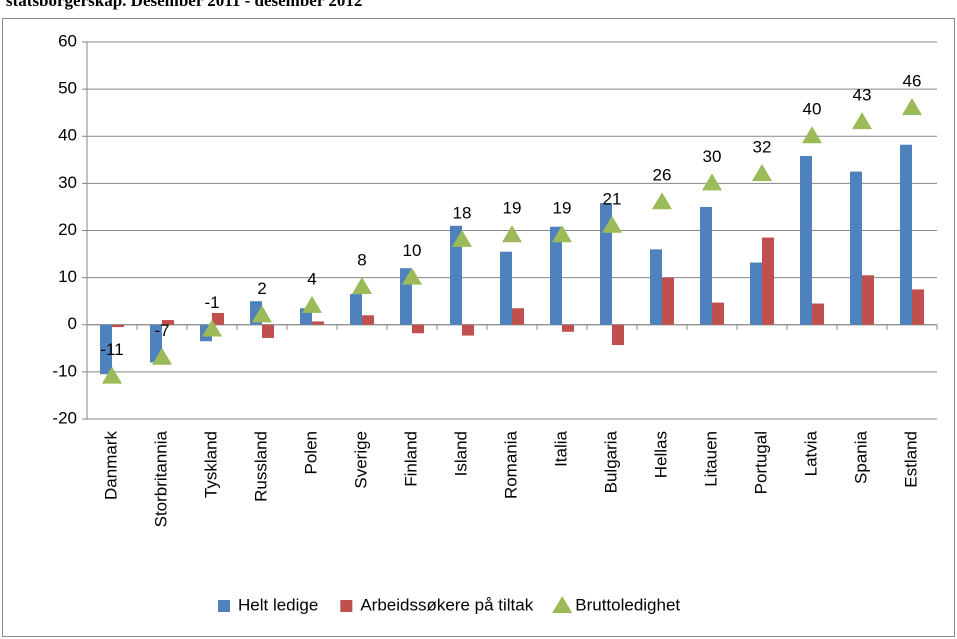  I want to click on x-tick-label: Danmark, so click(110, 465).